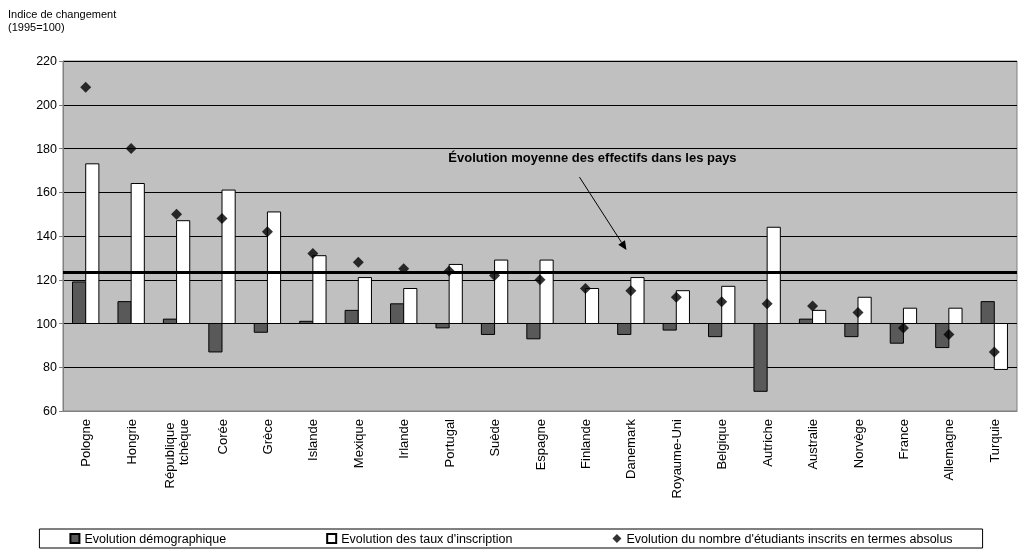 This screenshot has height=549, width=1022. I want to click on y-tick-label: 60, so click(50, 411).